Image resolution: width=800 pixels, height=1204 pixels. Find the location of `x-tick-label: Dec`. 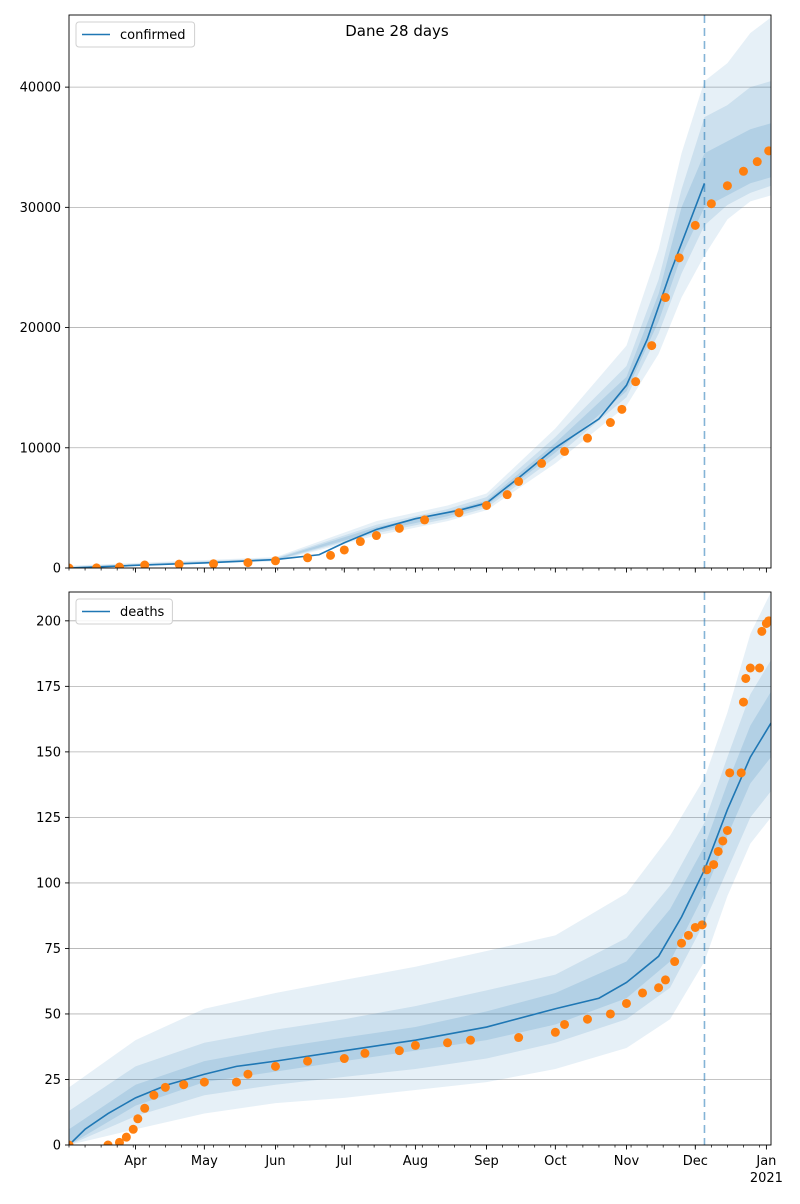

x-tick-label: Dec is located at coordinates (695, 1161).